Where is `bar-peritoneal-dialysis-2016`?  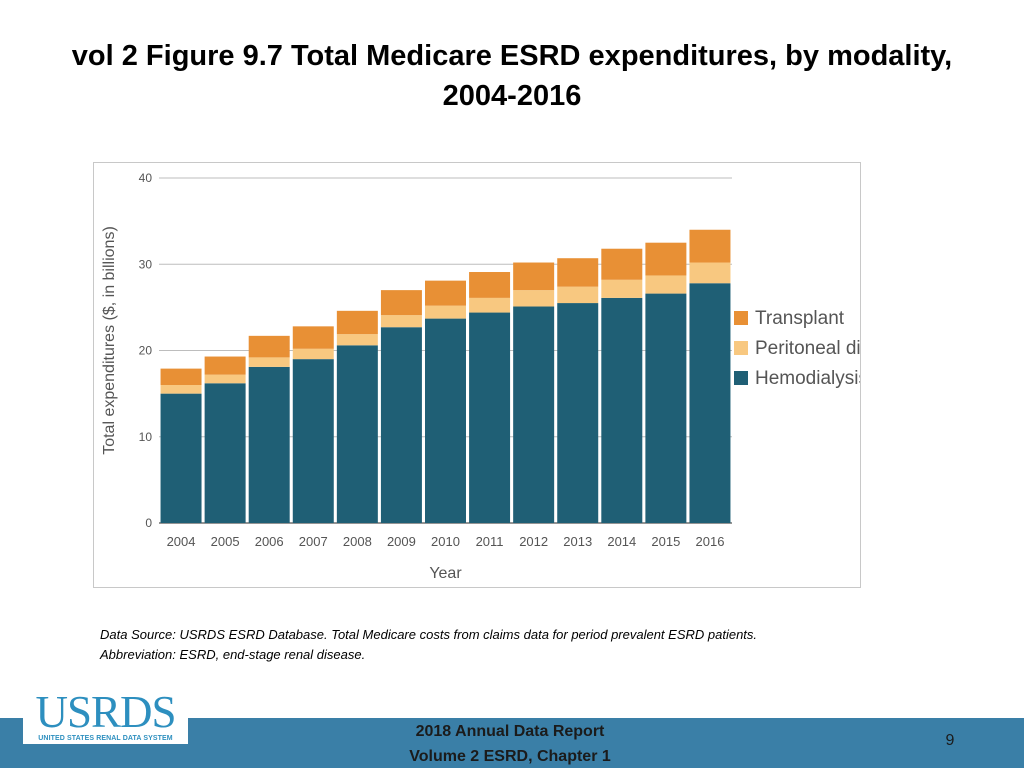 bar-peritoneal-dialysis-2016 is located at coordinates (710, 273).